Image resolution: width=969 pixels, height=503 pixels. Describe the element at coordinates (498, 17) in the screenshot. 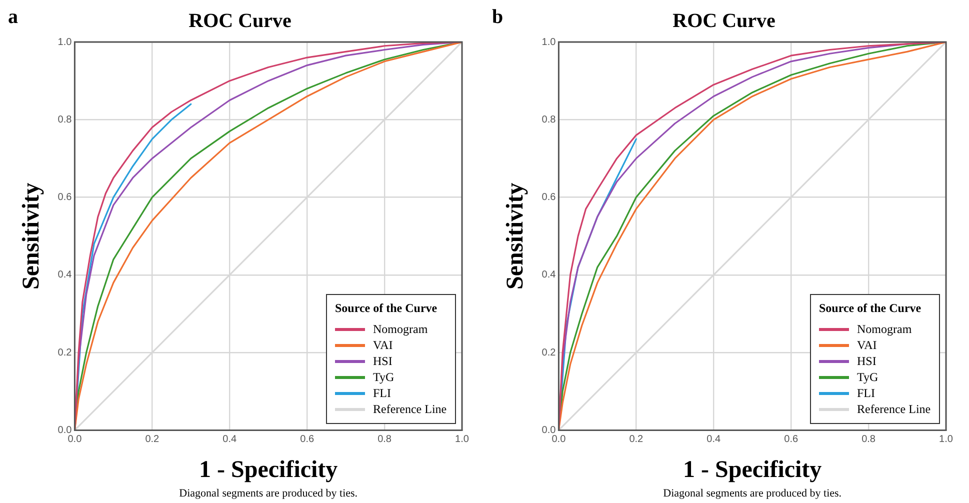

I see `text: b` at that location.